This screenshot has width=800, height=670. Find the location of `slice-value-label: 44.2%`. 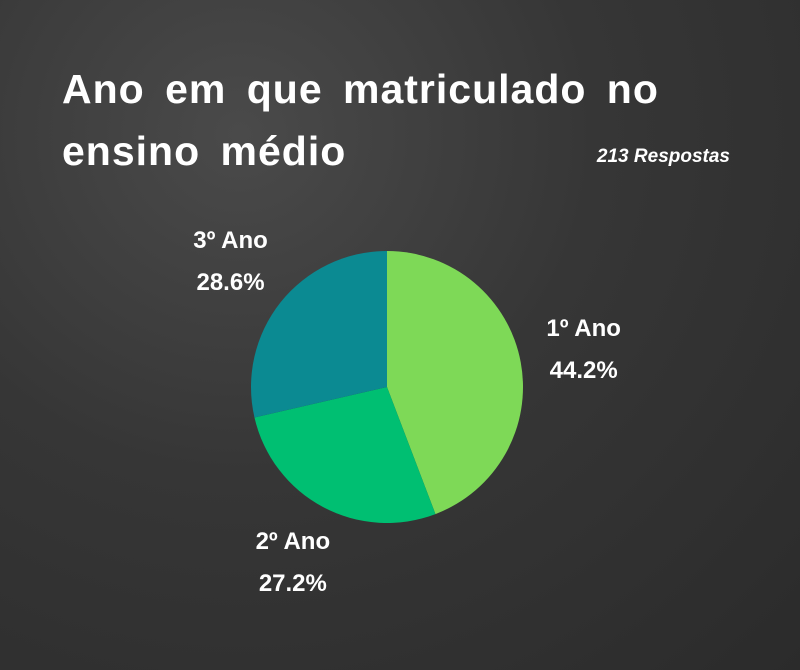

slice-value-label: 44.2% is located at coordinates (584, 370).